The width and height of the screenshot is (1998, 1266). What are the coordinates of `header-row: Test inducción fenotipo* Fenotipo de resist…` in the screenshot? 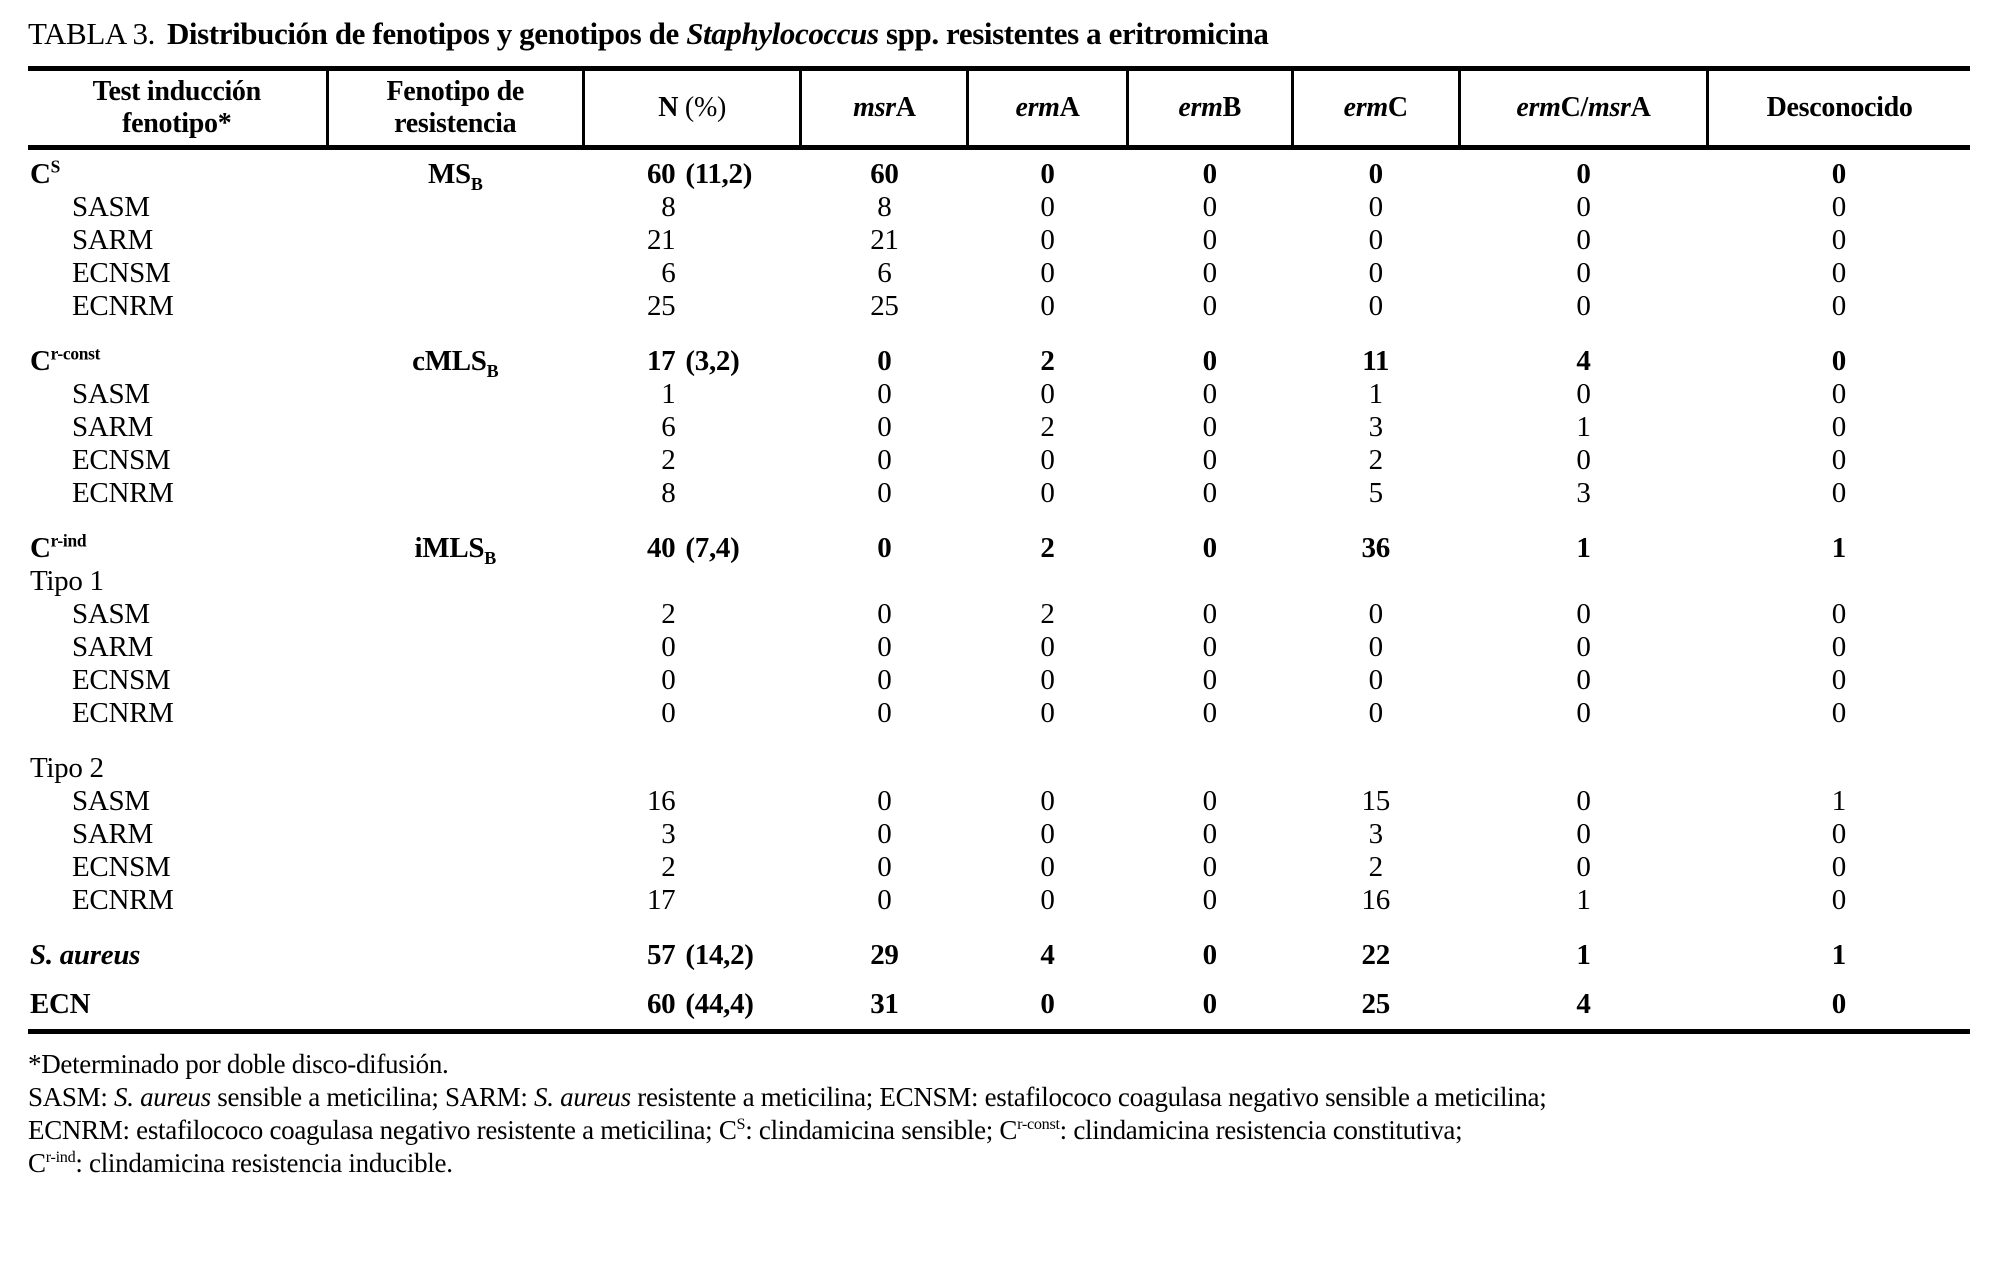 It's located at (999, 109).